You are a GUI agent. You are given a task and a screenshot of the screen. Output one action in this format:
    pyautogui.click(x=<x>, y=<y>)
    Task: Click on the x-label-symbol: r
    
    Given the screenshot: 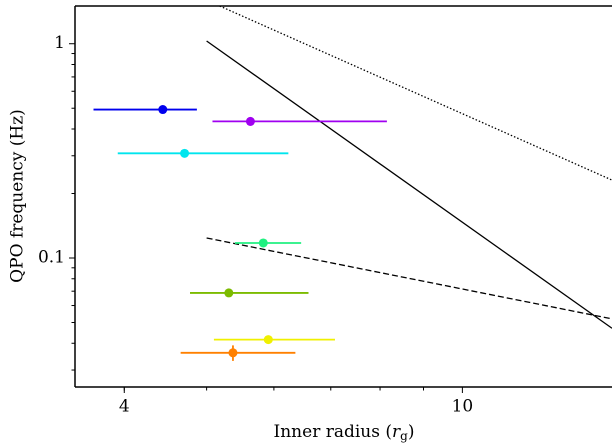 What is the action you would take?
    pyautogui.click(x=396, y=432)
    